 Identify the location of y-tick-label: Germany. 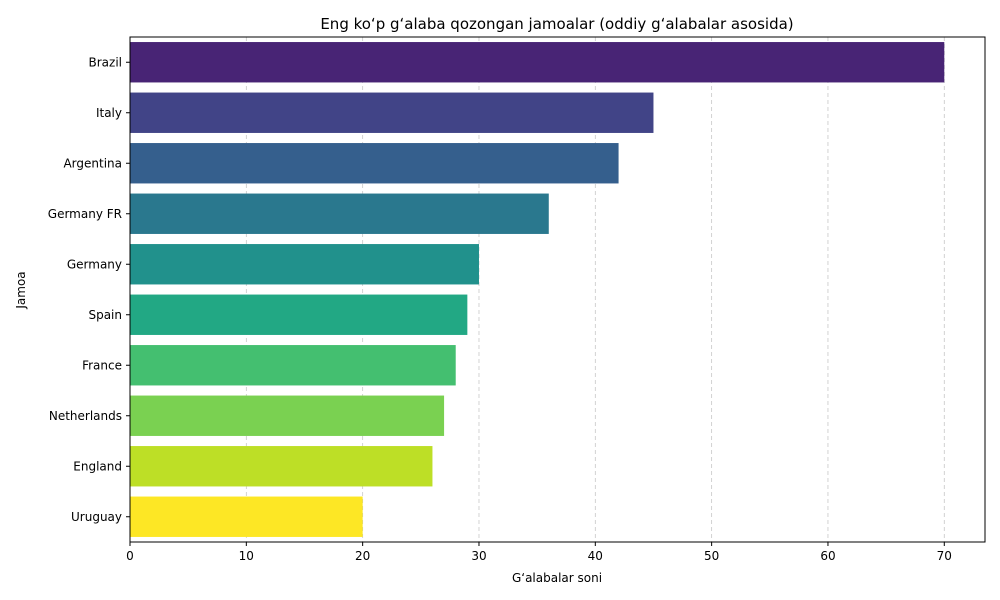
(94, 264).